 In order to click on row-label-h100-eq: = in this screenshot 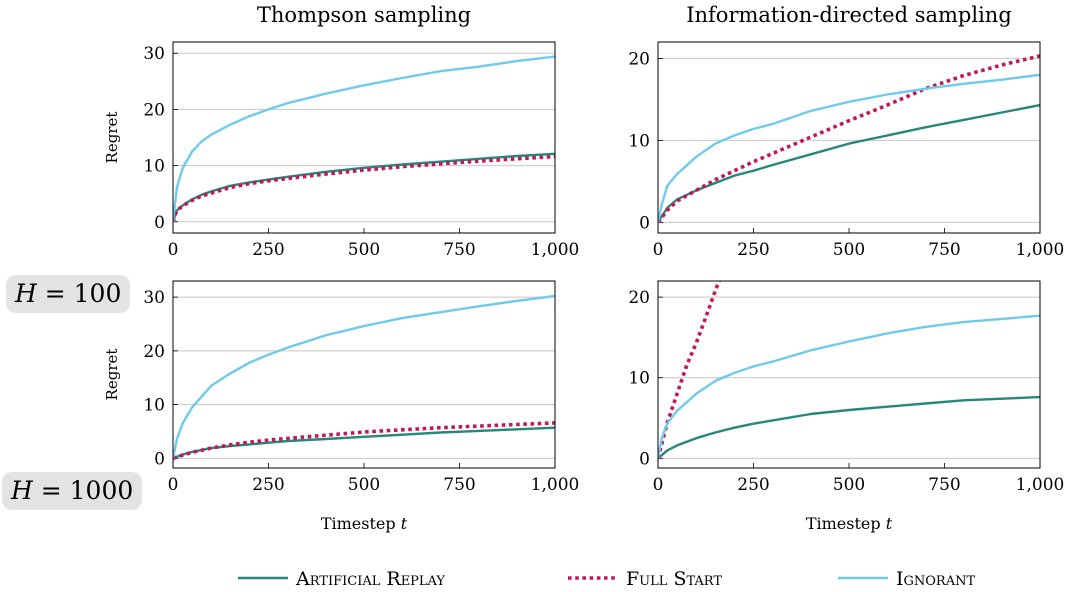, I will do `click(55, 293)`.